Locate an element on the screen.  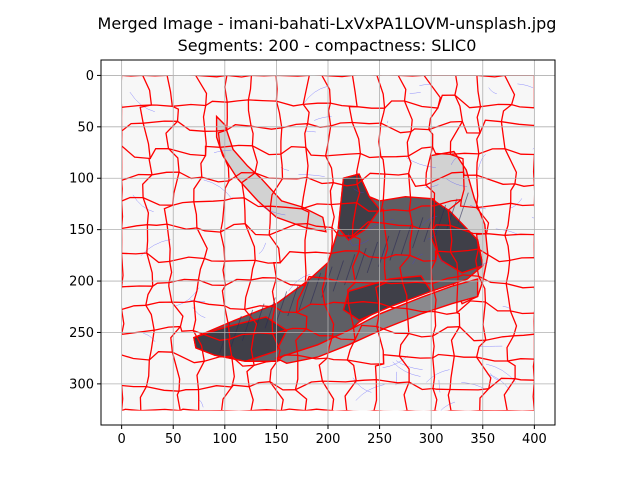
x-tick-label: 150 is located at coordinates (276, 439).